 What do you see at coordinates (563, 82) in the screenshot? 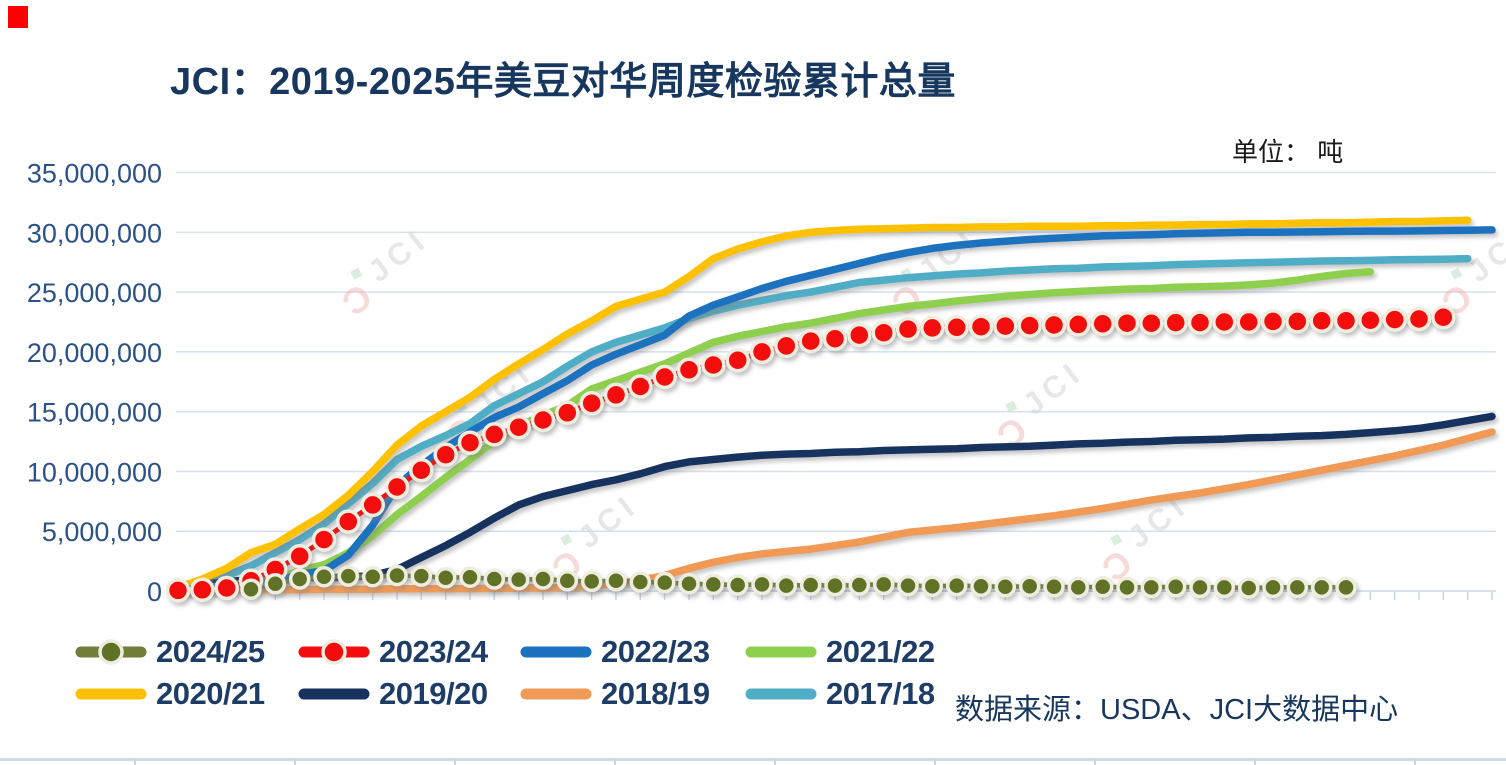
I see `chart-title: JCI：2019-2025年美豆对华周度检验累计总量` at bounding box center [563, 82].